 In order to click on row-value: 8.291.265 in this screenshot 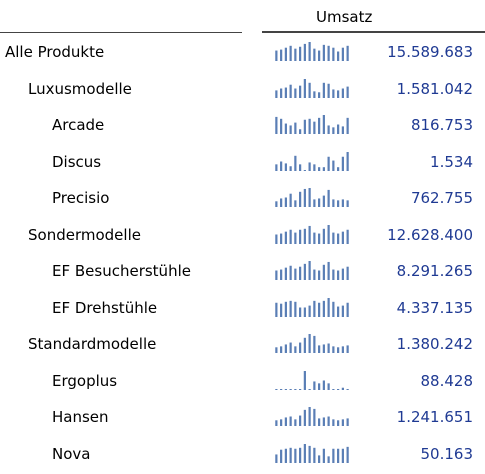, I will do `click(434, 271)`.